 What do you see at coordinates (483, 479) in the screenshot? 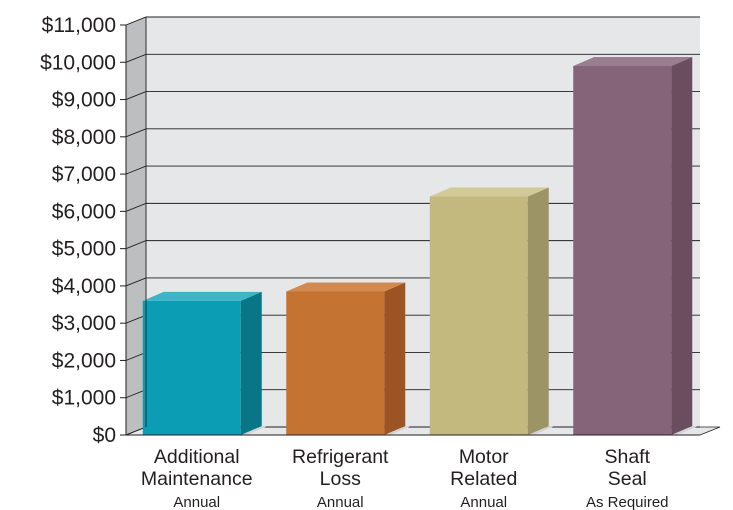
I see `x-tick-label: Related` at bounding box center [483, 479].